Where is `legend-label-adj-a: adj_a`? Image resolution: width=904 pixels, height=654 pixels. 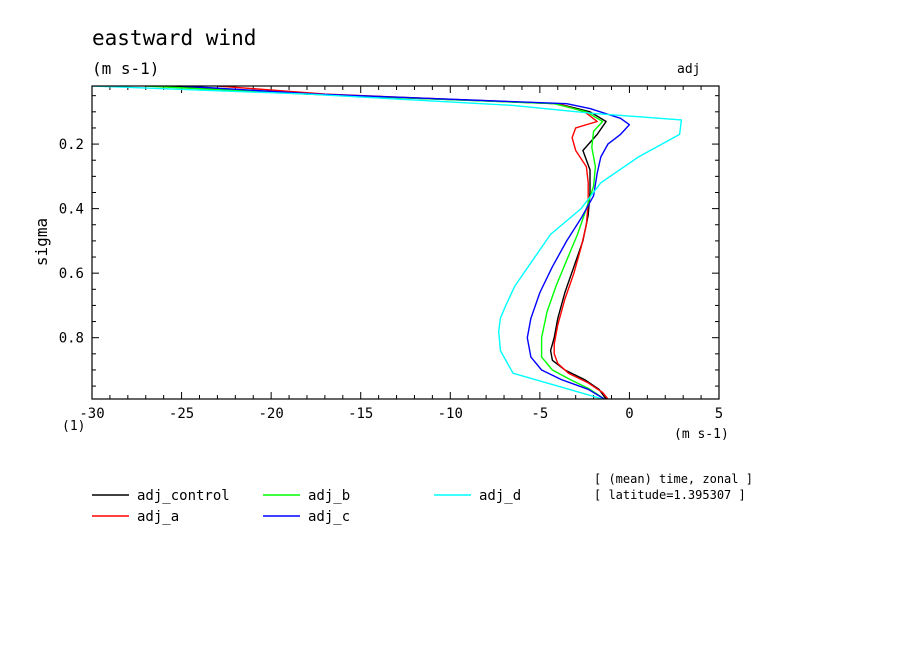 legend-label-adj-a: adj_a is located at coordinates (158, 517).